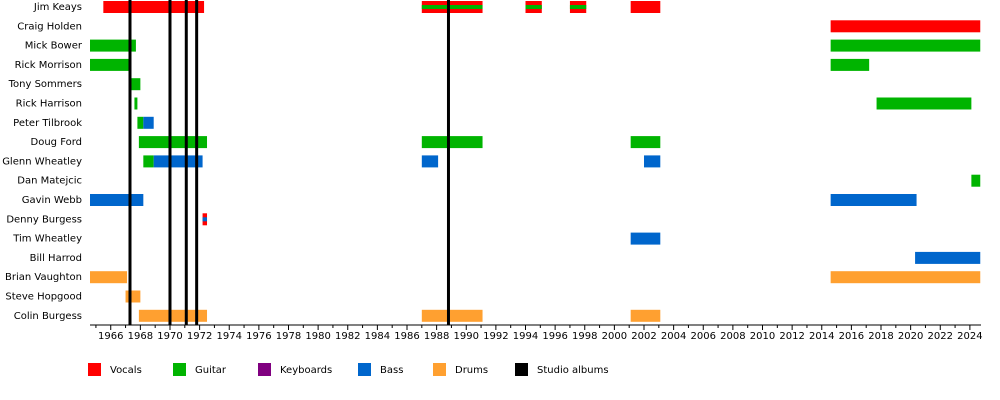  I want to click on legend-label: Vocals, so click(126, 370).